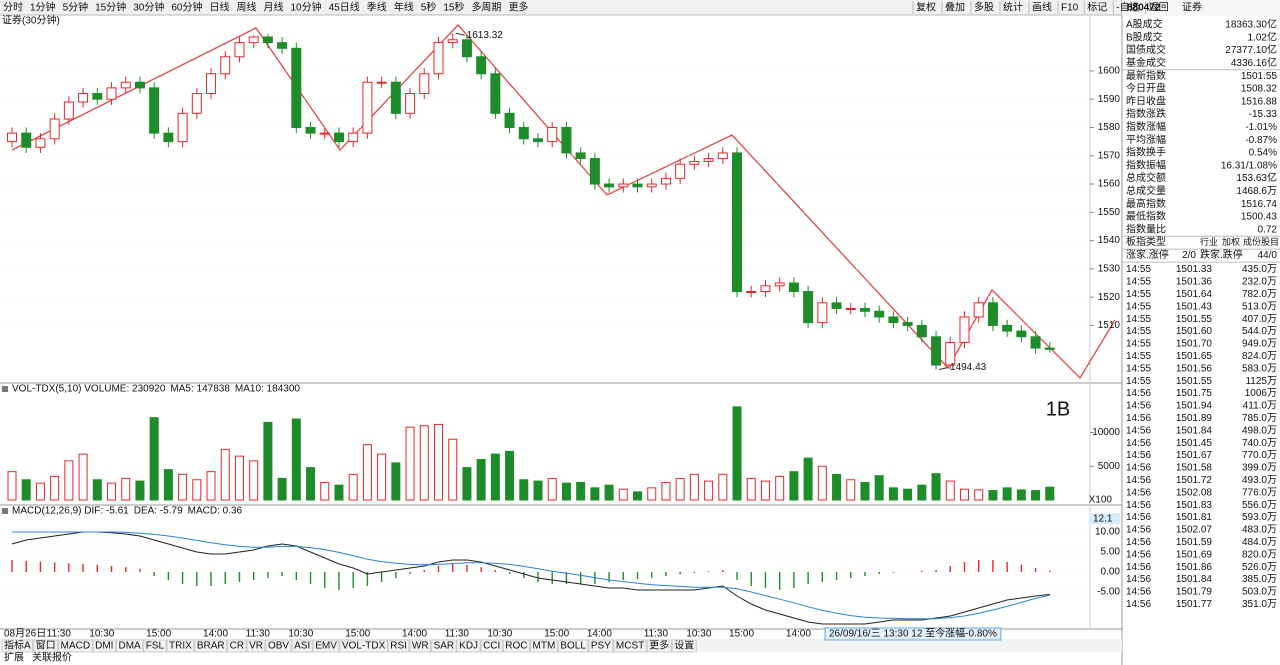  Describe the element at coordinates (377, 7) in the screenshot. I see `period-button: 季线` at that location.